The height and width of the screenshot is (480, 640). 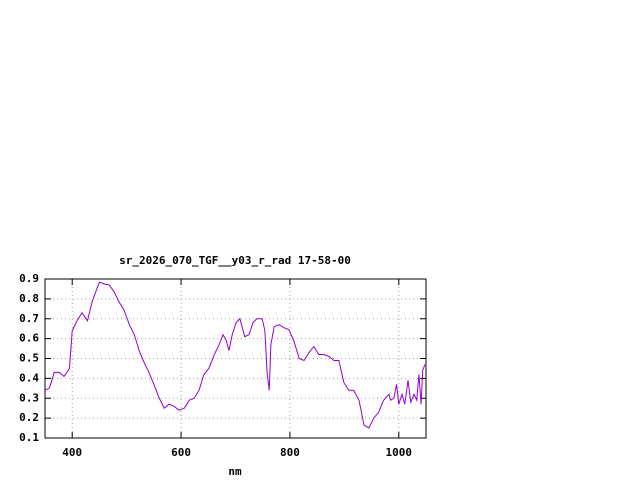 What do you see at coordinates (29, 278) in the screenshot?
I see `y-tick-label: 0.9` at bounding box center [29, 278].